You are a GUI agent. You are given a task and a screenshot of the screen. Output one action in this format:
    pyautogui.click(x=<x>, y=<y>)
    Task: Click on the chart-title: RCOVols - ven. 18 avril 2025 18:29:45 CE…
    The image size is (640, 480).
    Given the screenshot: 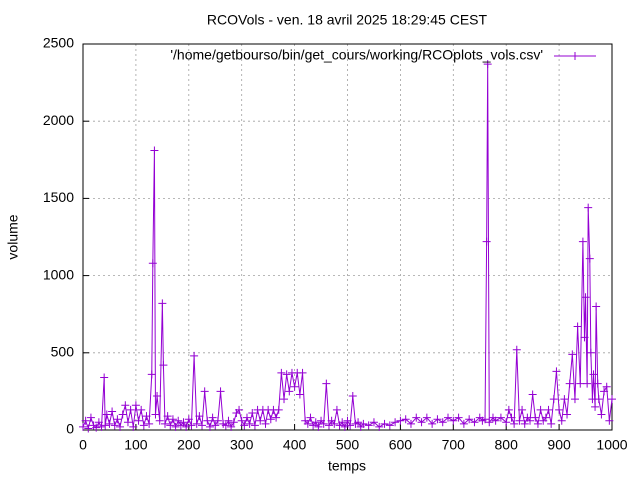 What is the action you would take?
    pyautogui.click(x=347, y=20)
    